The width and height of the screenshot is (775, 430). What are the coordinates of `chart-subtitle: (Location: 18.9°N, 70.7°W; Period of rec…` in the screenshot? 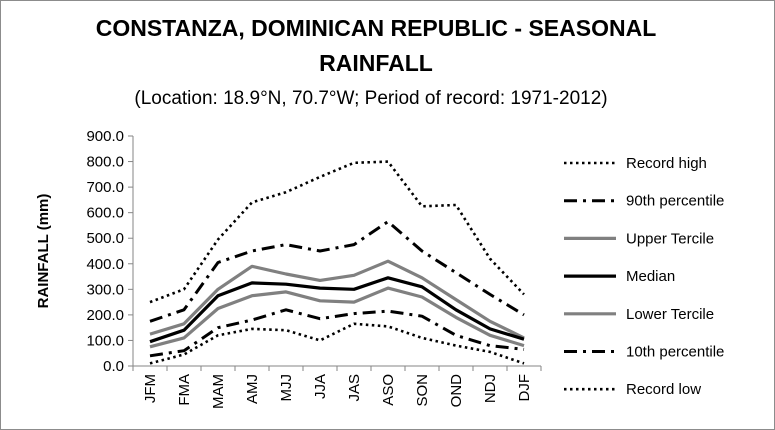 It's located at (370, 98).